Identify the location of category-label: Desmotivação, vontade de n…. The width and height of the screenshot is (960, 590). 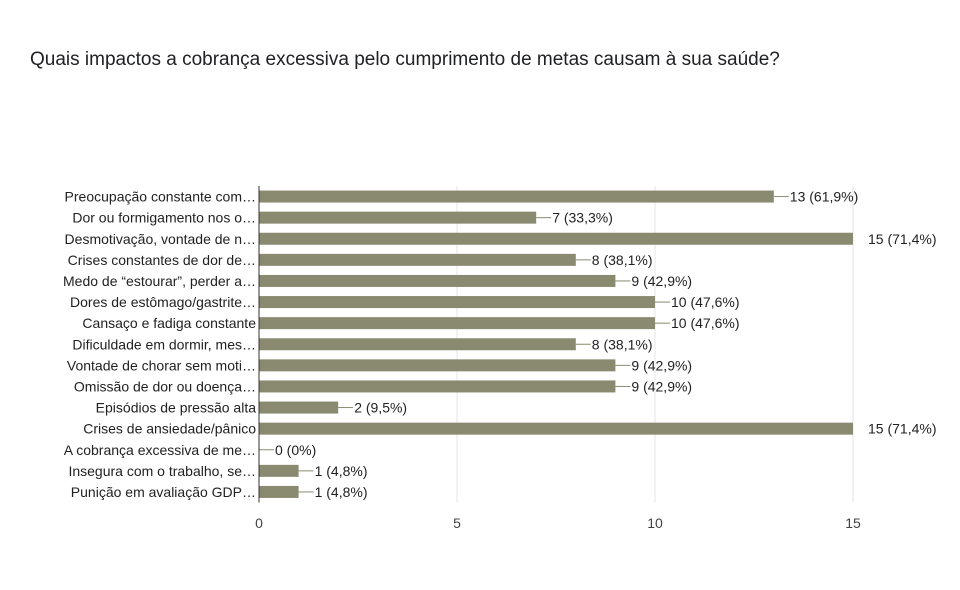
(160, 239).